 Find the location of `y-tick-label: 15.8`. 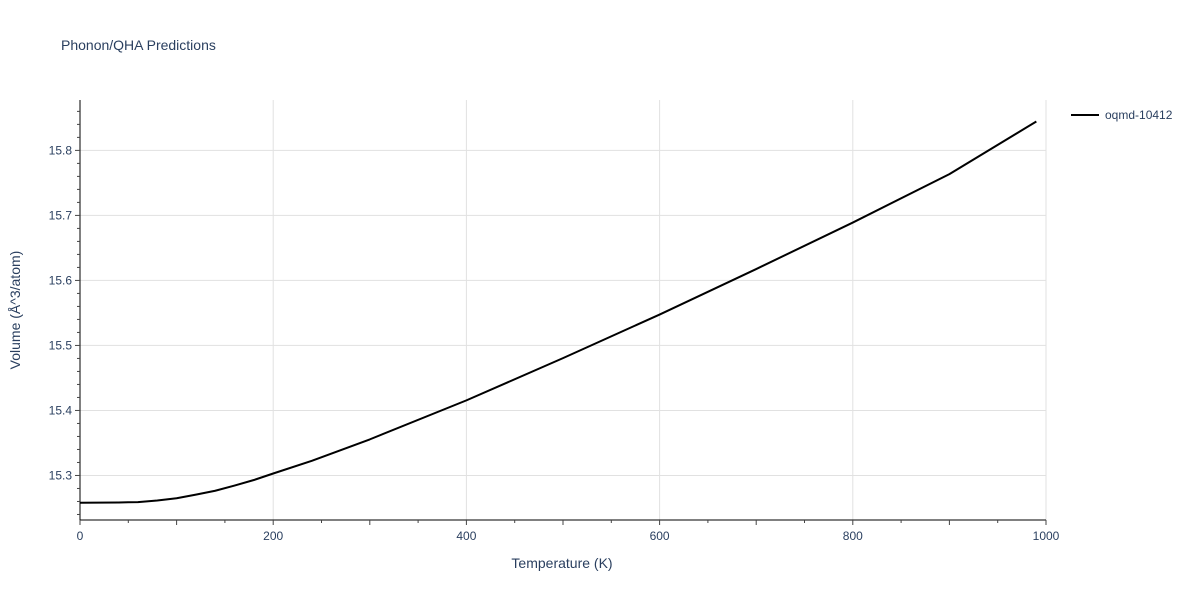

y-tick-label: 15.8 is located at coordinates (61, 150).